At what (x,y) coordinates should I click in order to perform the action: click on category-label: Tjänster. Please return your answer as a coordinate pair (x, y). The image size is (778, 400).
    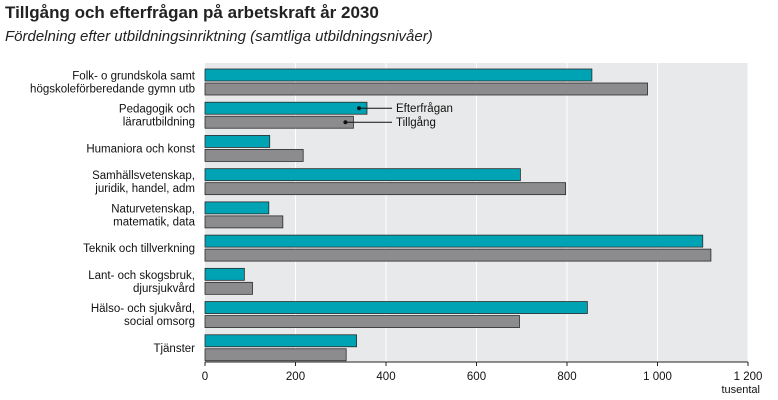
    Looking at the image, I should click on (174, 349).